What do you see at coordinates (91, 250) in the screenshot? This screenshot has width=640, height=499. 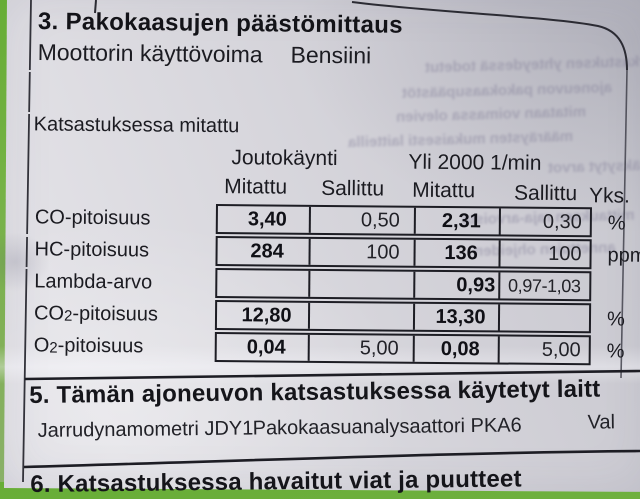 I see `row-label: HC-pitoisuus` at bounding box center [91, 250].